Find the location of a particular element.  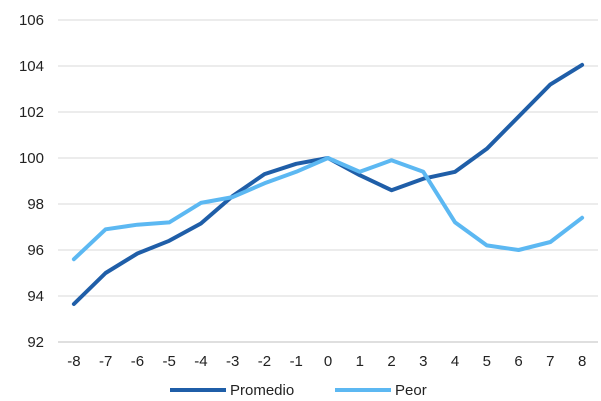

x-tick-label: 4 is located at coordinates (455, 361).